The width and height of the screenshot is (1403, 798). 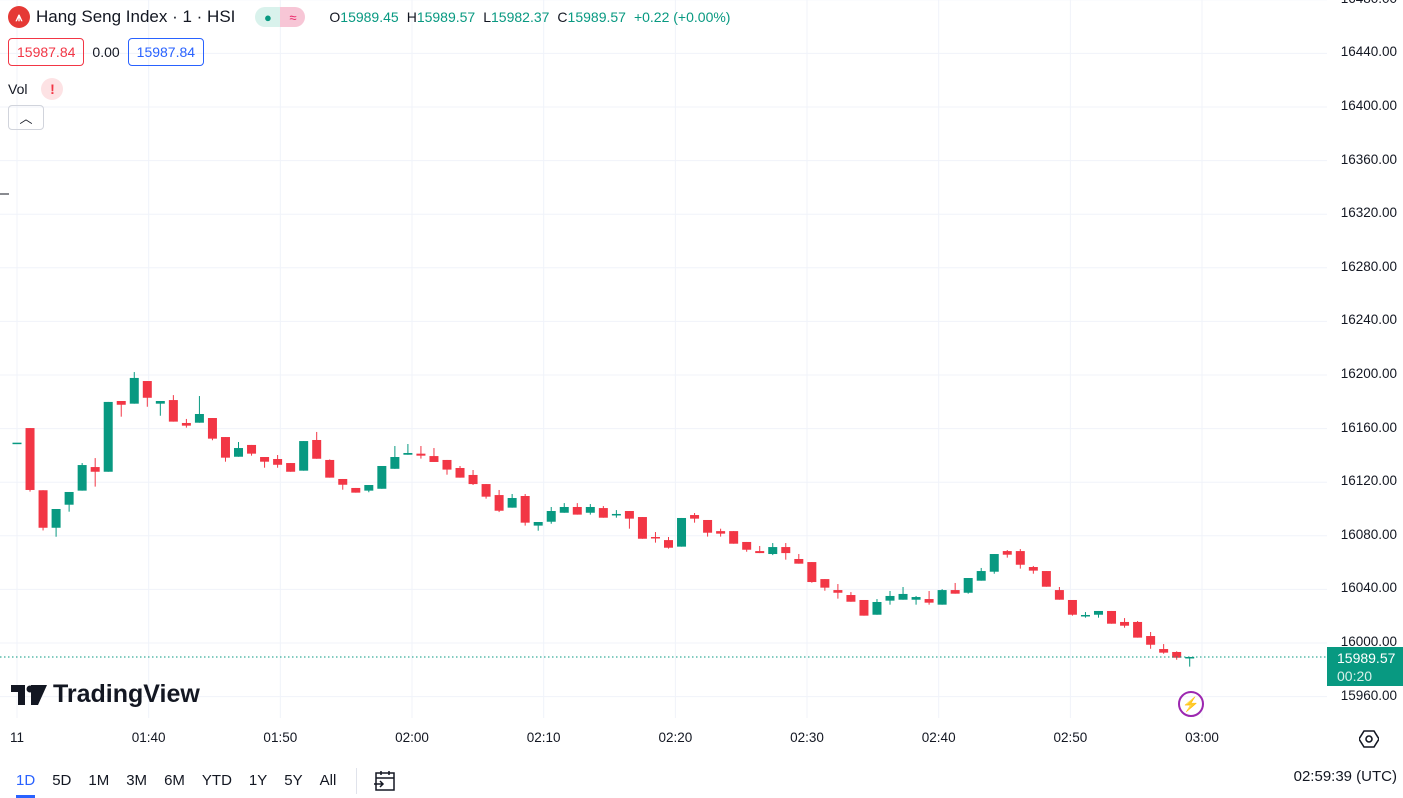 What do you see at coordinates (1368, 695) in the screenshot?
I see `price-tick-label: 15960.00` at bounding box center [1368, 695].